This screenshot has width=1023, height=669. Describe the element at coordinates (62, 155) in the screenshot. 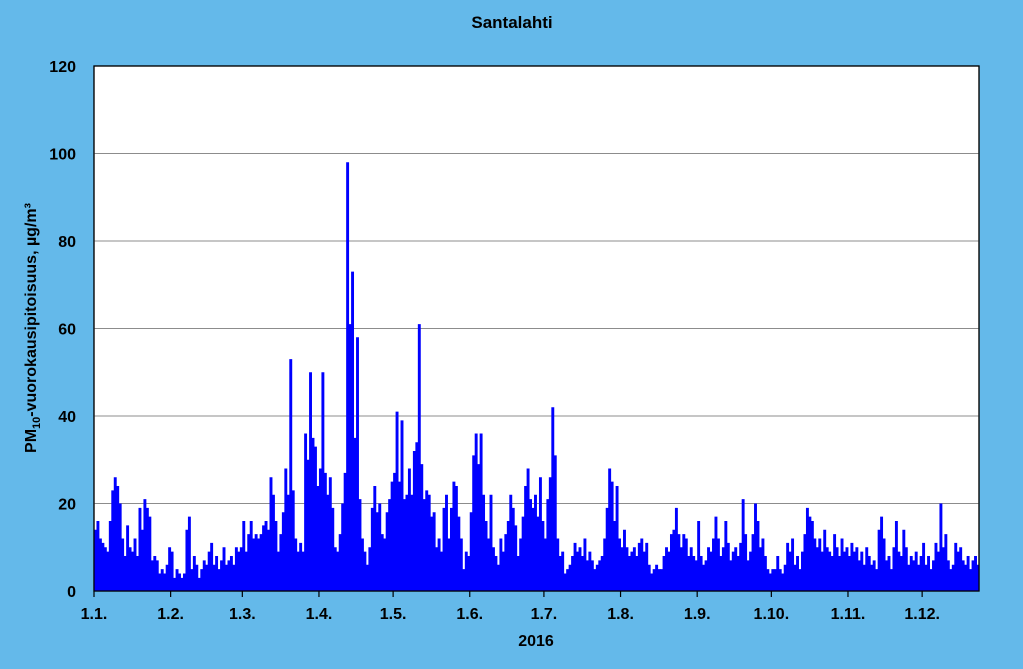

I see `y-tick-label: 100` at that location.